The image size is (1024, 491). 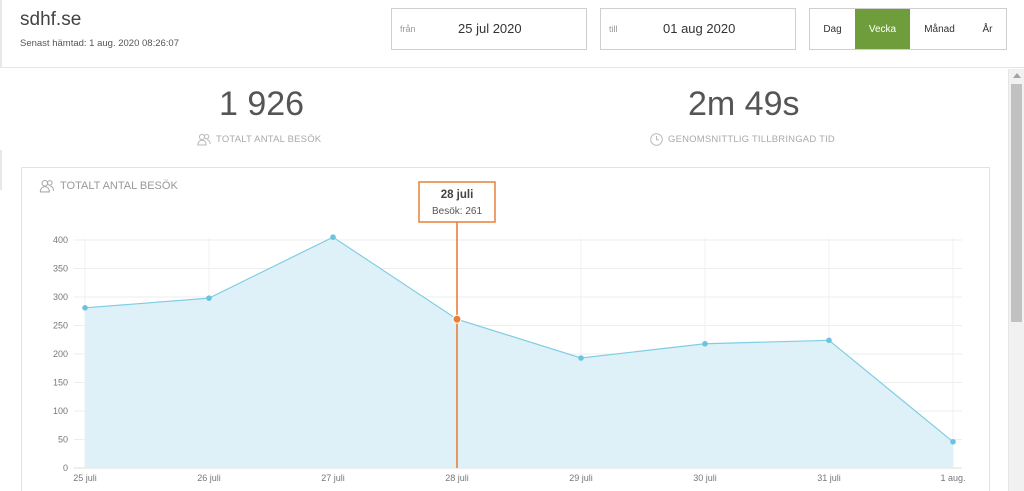 What do you see at coordinates (952, 478) in the screenshot?
I see `x-tick-label: 1 aug.` at bounding box center [952, 478].